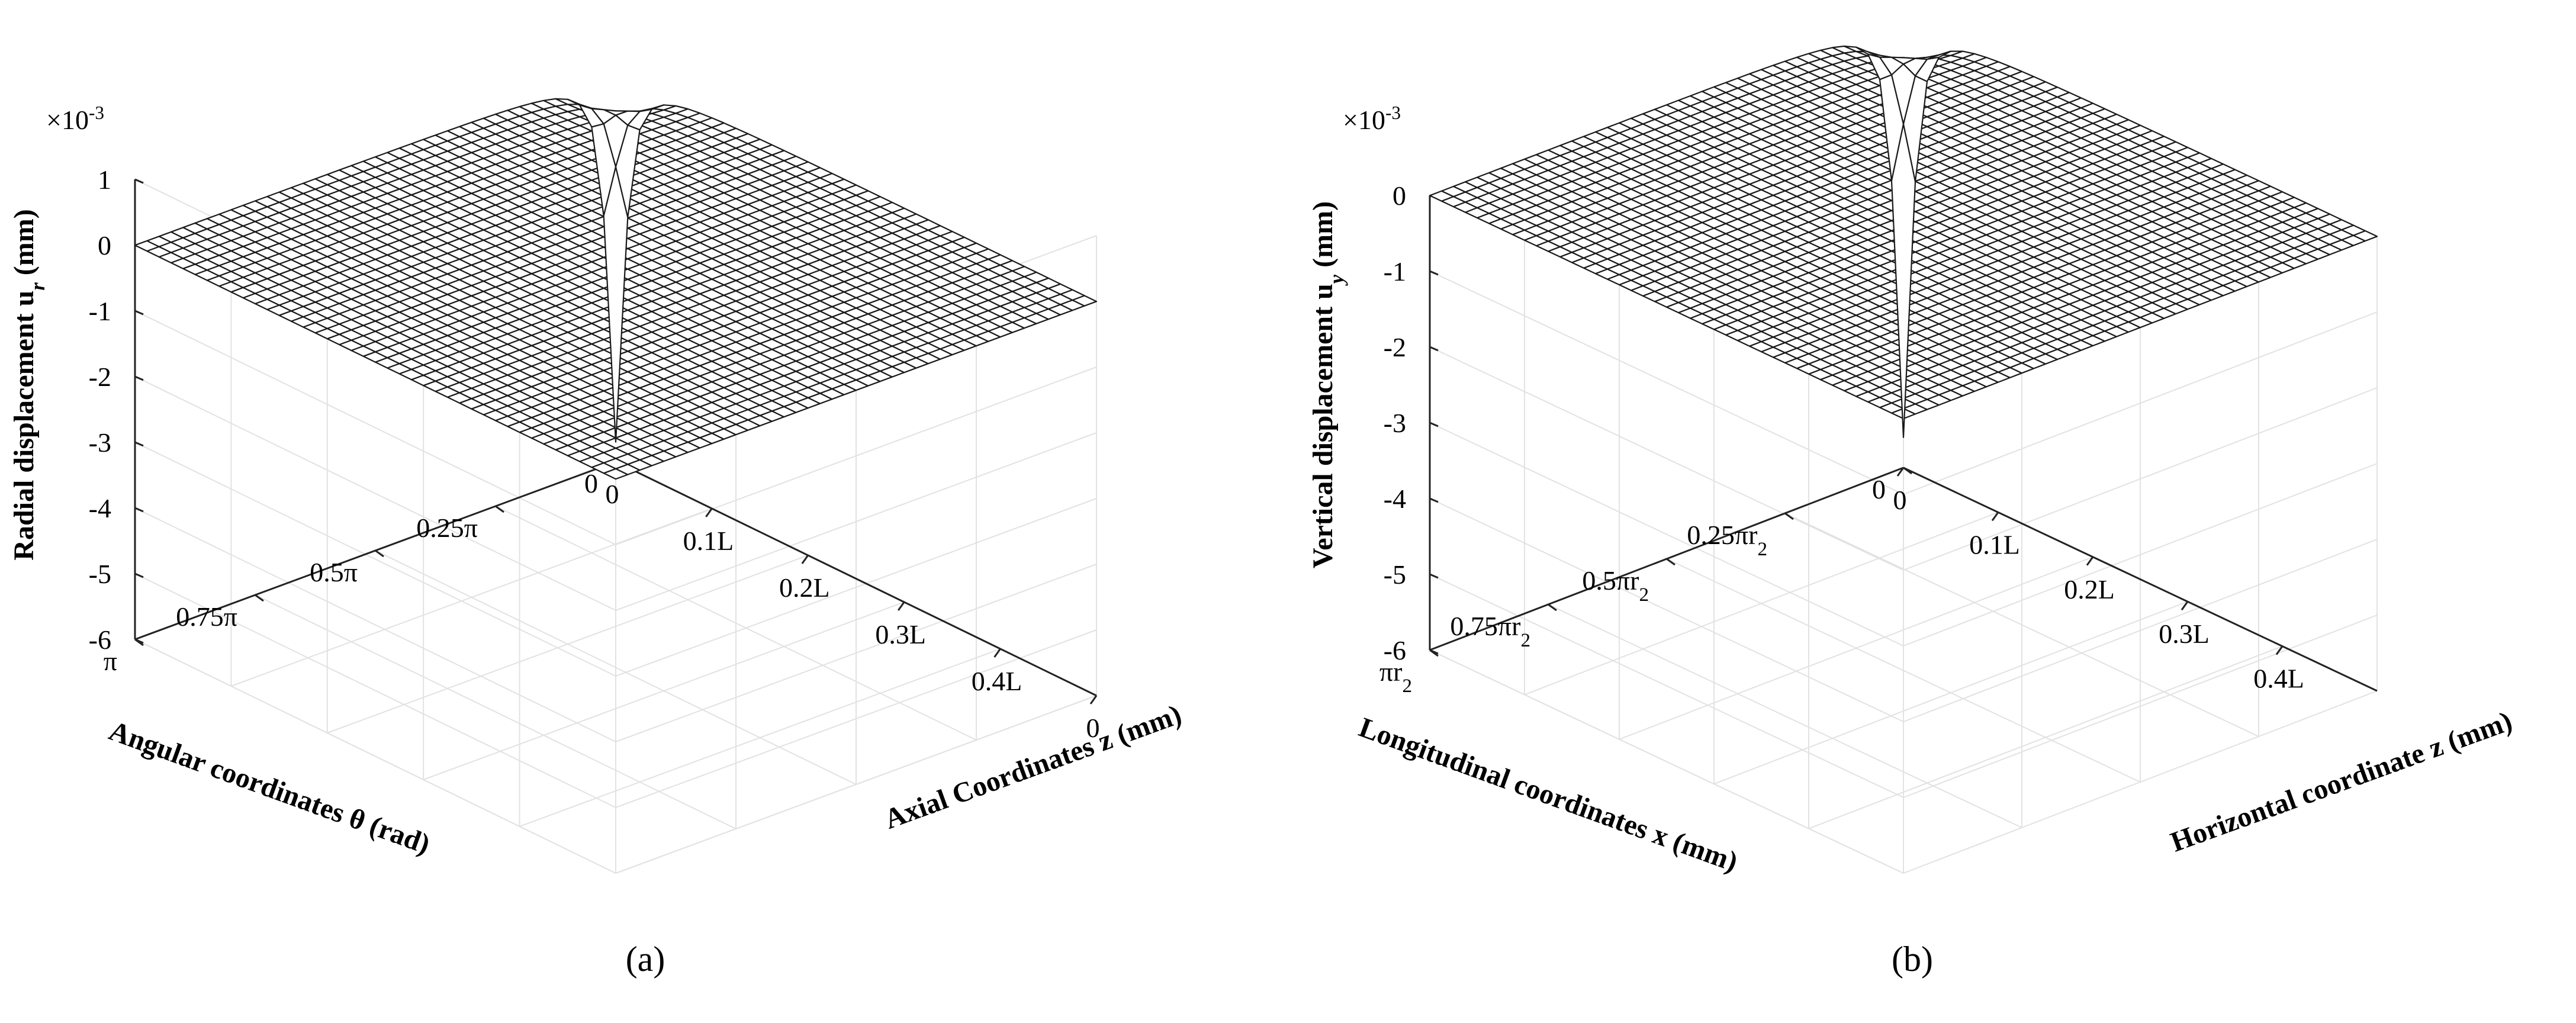 The width and height of the screenshot is (2576, 1023). Describe the element at coordinates (1548, 795) in the screenshot. I see `x-axis-label-part: Longitudinal coordinates x (mm)` at that location.